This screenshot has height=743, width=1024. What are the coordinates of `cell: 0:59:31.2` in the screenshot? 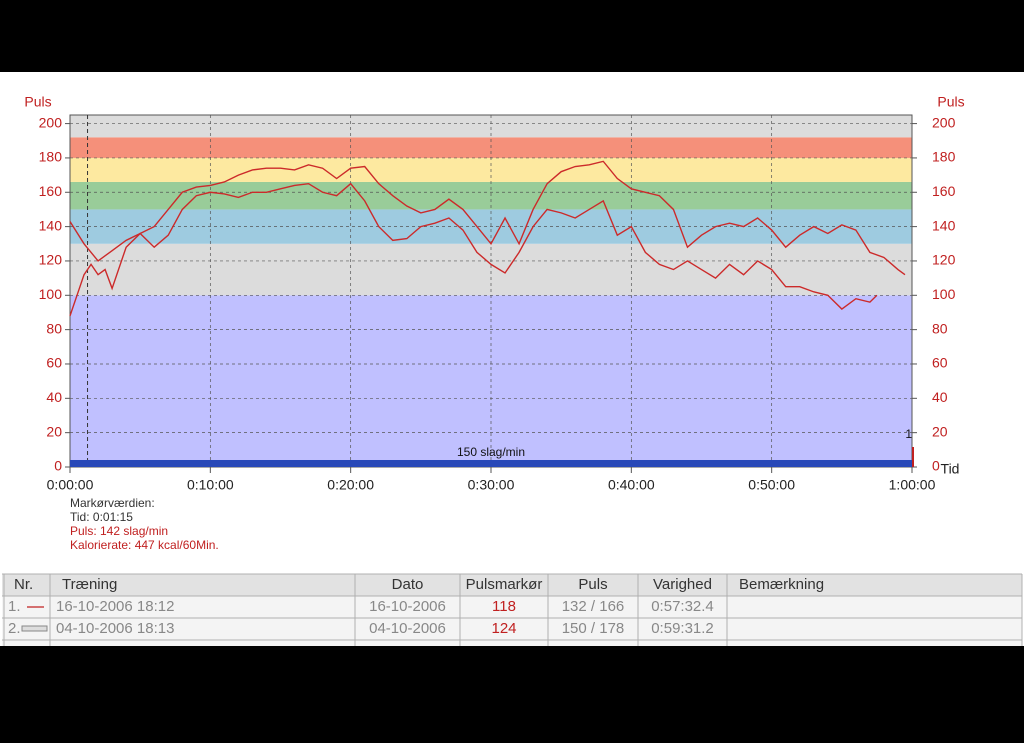 It's located at (682, 628).